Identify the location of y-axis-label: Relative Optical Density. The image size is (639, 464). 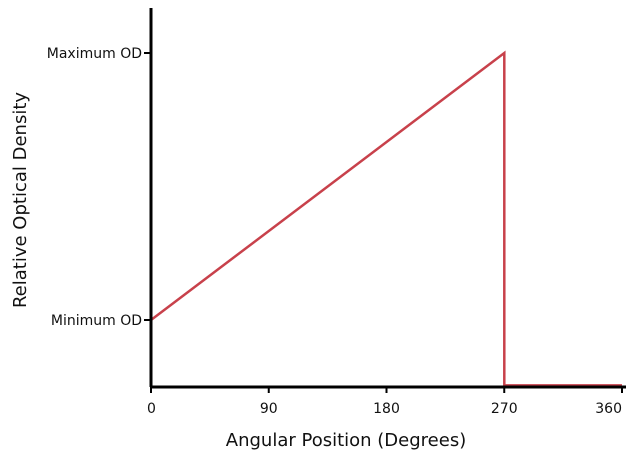
(20, 200).